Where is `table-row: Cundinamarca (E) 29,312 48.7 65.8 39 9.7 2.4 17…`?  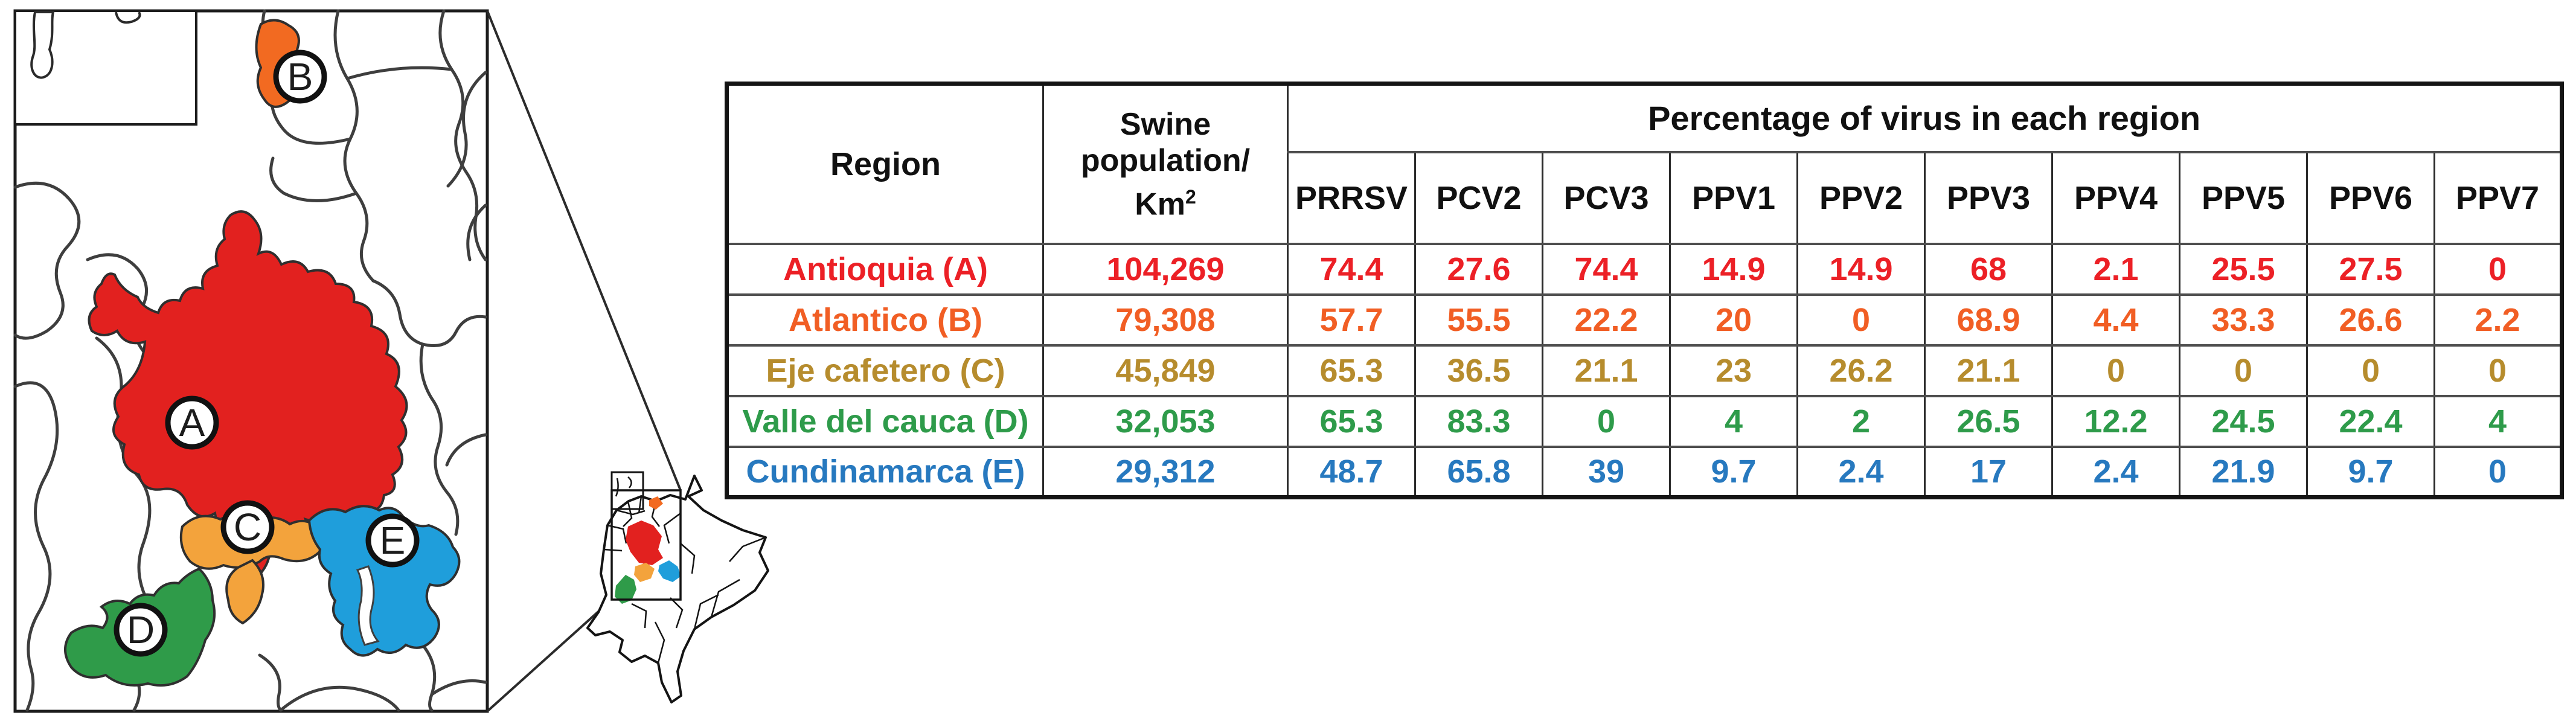
table-row: Cundinamarca (E) 29,312 48.7 65.8 39 9.7 2.4 17… is located at coordinates (1644, 472).